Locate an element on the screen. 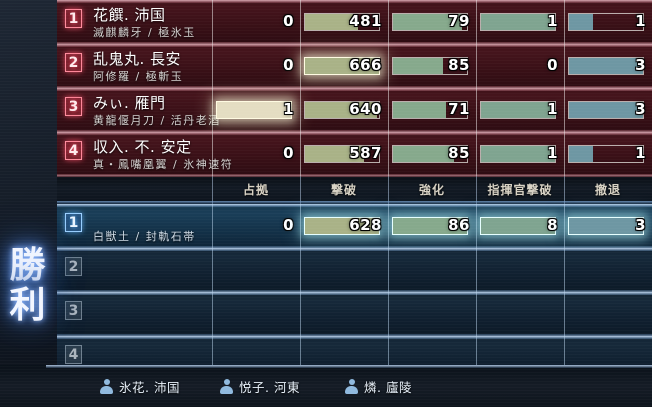  stat-value-defeat: 666 is located at coordinates (365, 65).